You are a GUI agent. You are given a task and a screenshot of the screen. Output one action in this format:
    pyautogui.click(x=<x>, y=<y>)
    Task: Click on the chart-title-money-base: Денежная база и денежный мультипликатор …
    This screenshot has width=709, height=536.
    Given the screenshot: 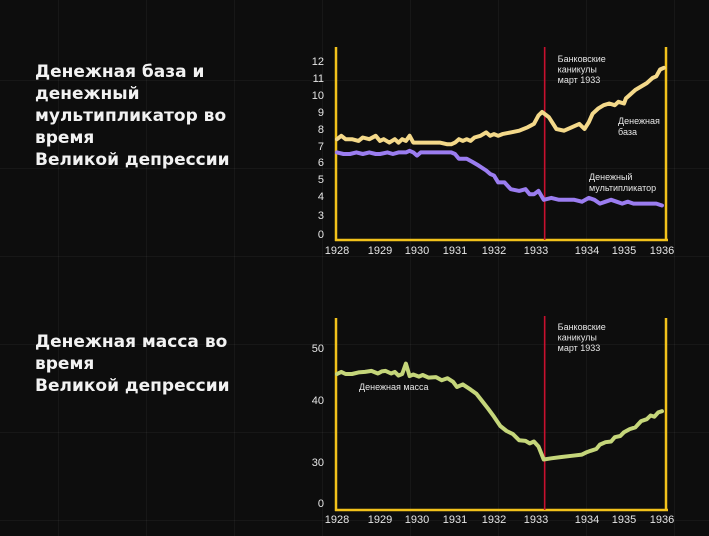 What is the action you would take?
    pyautogui.click(x=160, y=116)
    